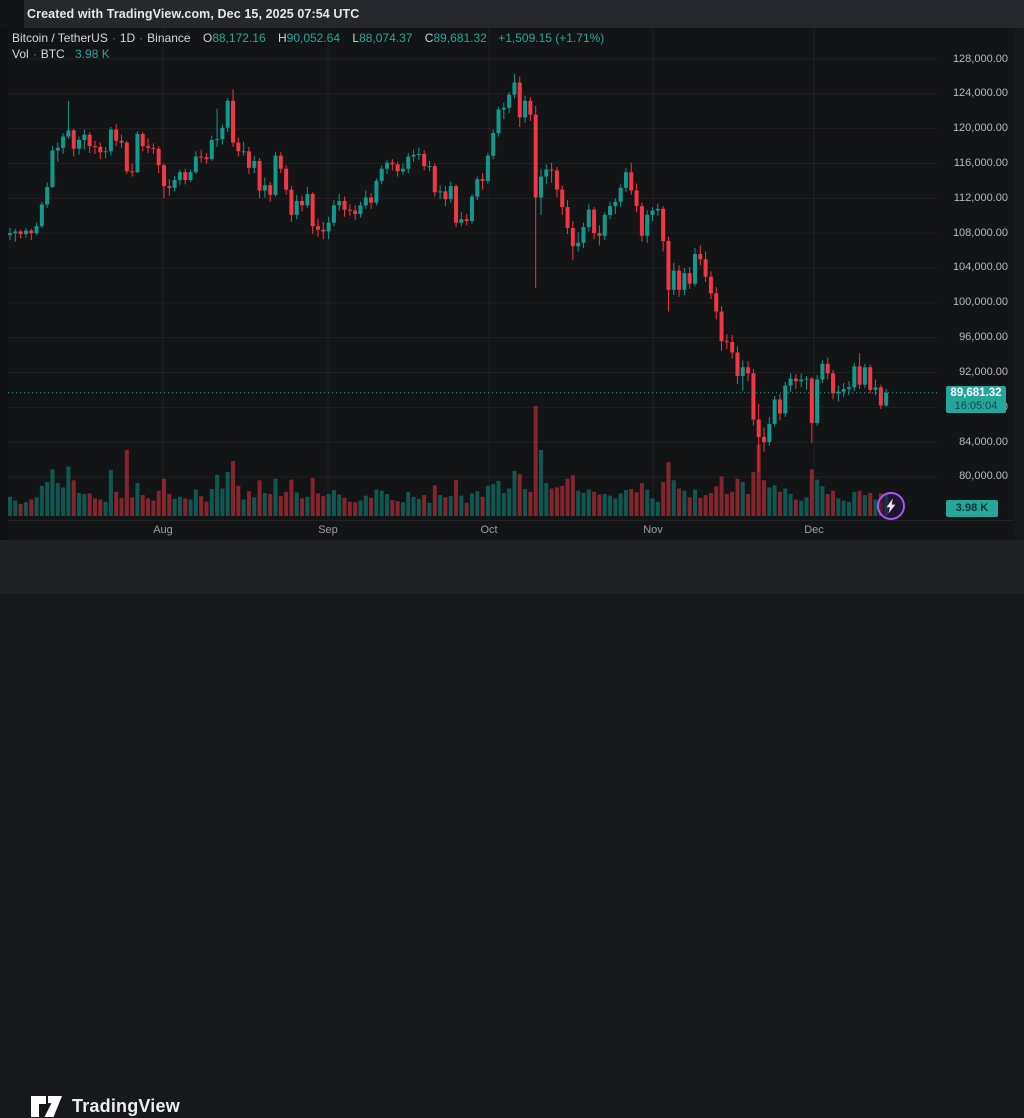 The height and width of the screenshot is (1118, 1024). Describe the element at coordinates (92, 54) in the screenshot. I see `volume-value: 3.98 K` at that location.